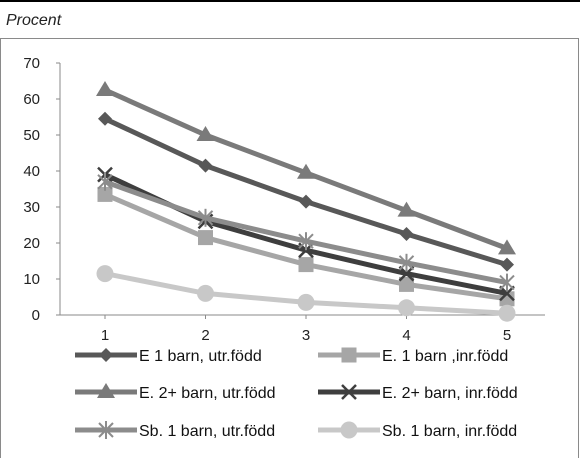 Image resolution: width=580 pixels, height=458 pixels. Describe the element at coordinates (207, 431) in the screenshot. I see `legend-label: Sb. 1 barn, utr.född` at that location.